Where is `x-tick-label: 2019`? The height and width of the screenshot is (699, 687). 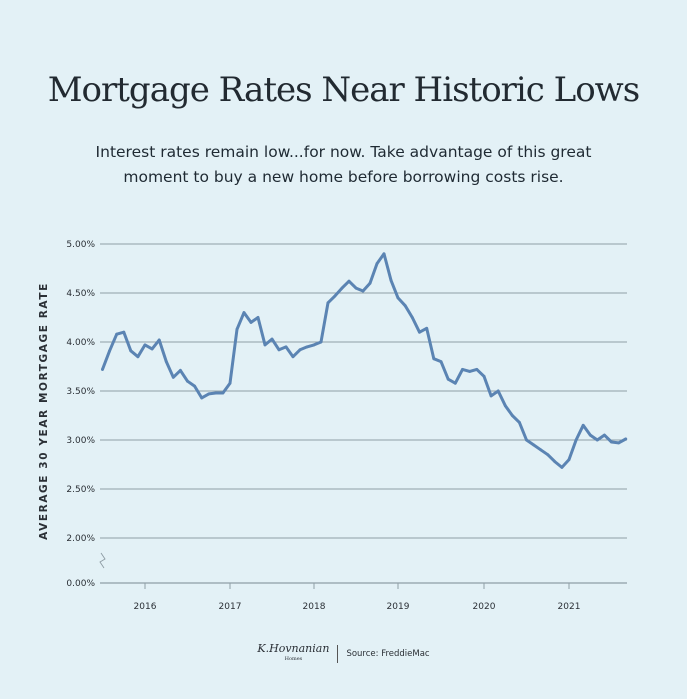 x-tick-label: 2019 is located at coordinates (398, 607).